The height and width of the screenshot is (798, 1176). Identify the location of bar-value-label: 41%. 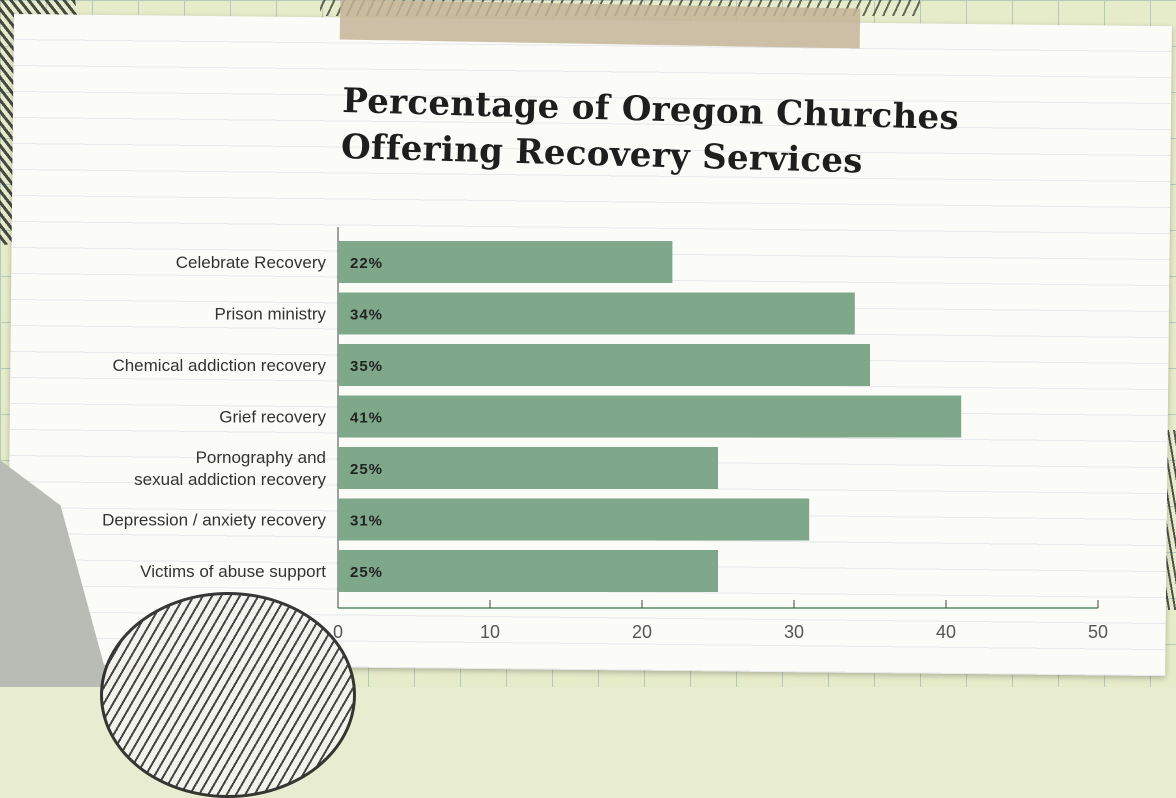
(366, 418).